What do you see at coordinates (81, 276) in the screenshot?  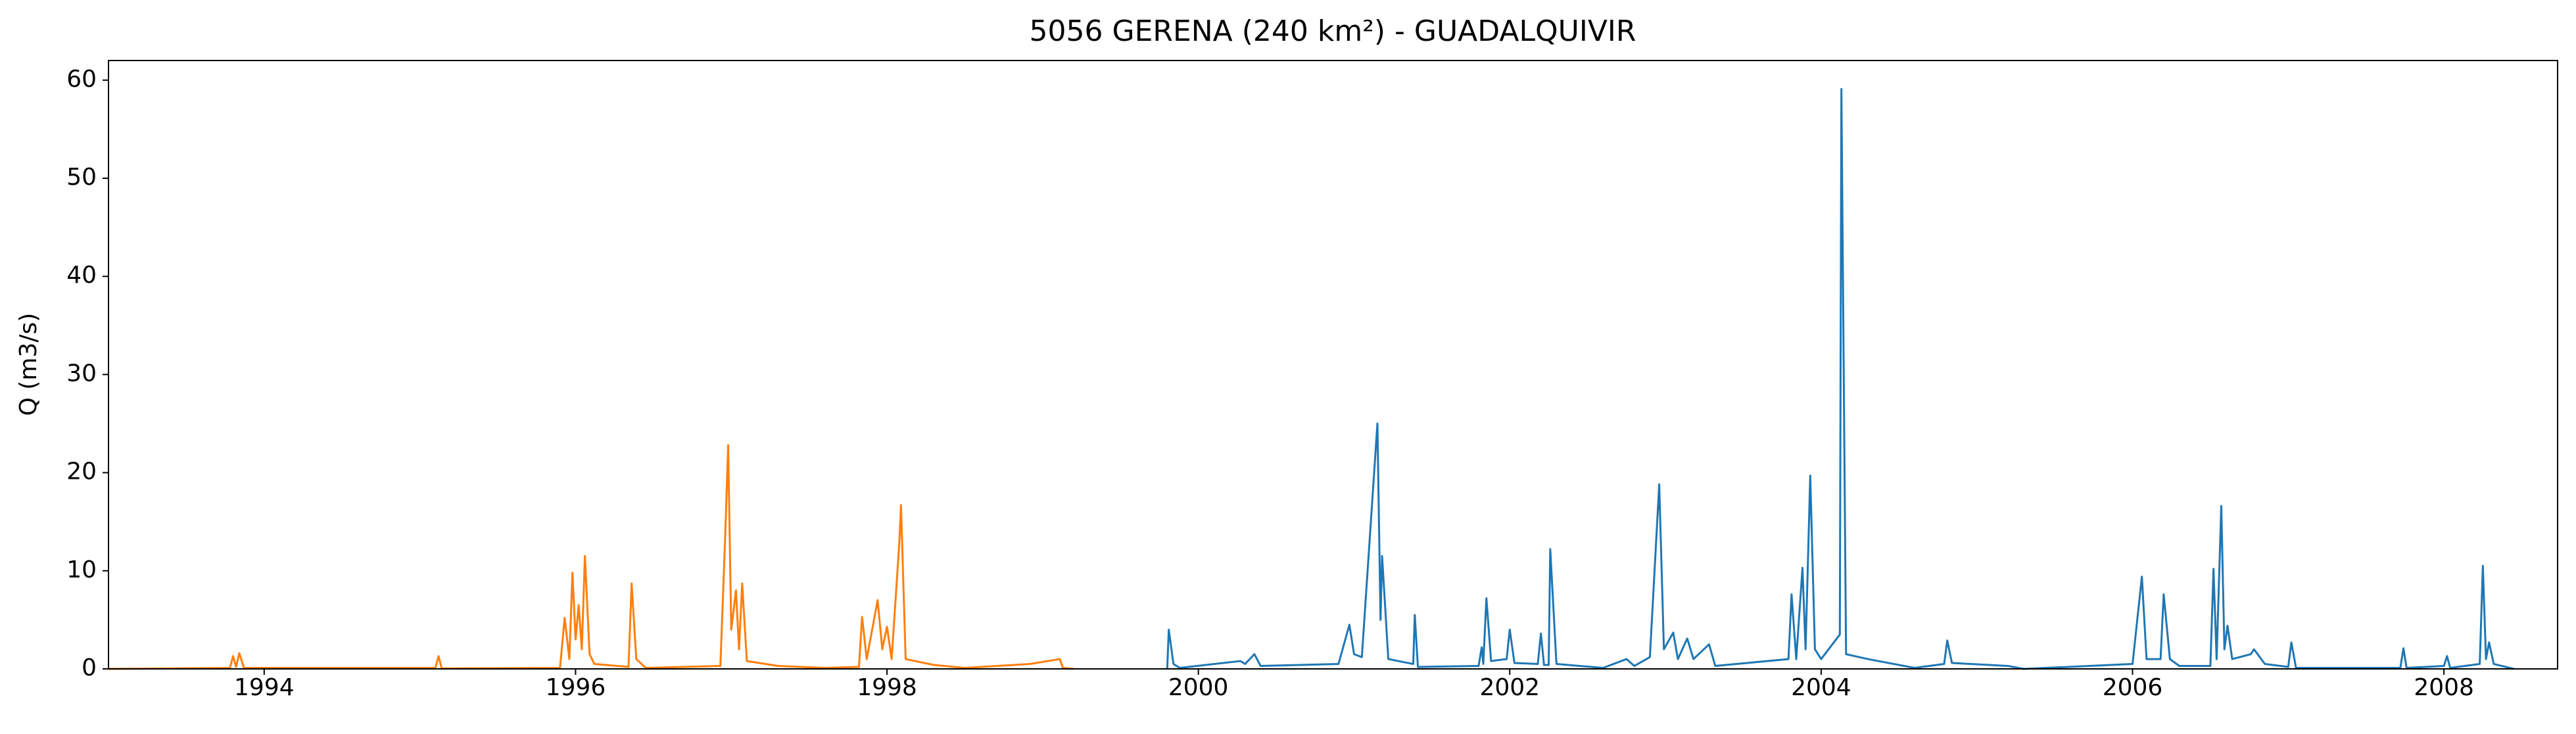 I see `y-tick-label: 40` at bounding box center [81, 276].